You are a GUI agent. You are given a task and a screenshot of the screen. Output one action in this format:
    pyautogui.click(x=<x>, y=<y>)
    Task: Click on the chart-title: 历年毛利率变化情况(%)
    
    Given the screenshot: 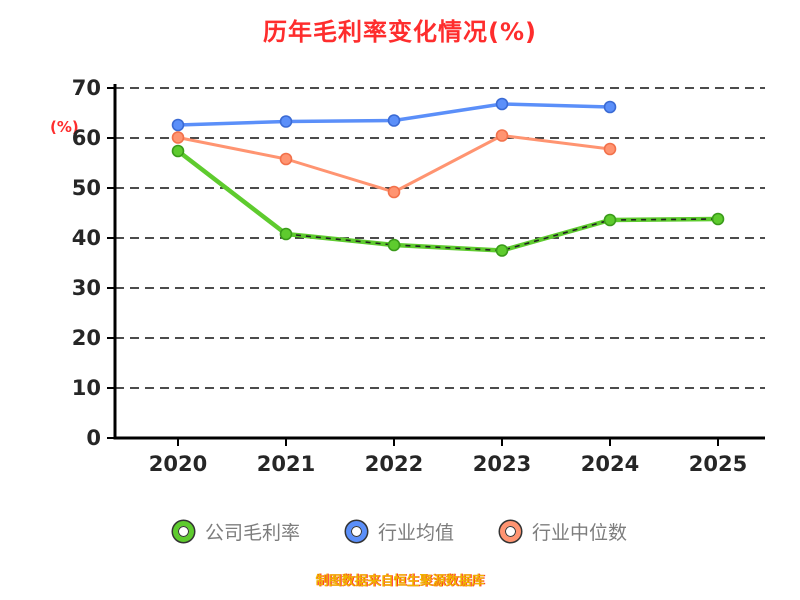 What is the action you would take?
    pyautogui.click(x=400, y=32)
    